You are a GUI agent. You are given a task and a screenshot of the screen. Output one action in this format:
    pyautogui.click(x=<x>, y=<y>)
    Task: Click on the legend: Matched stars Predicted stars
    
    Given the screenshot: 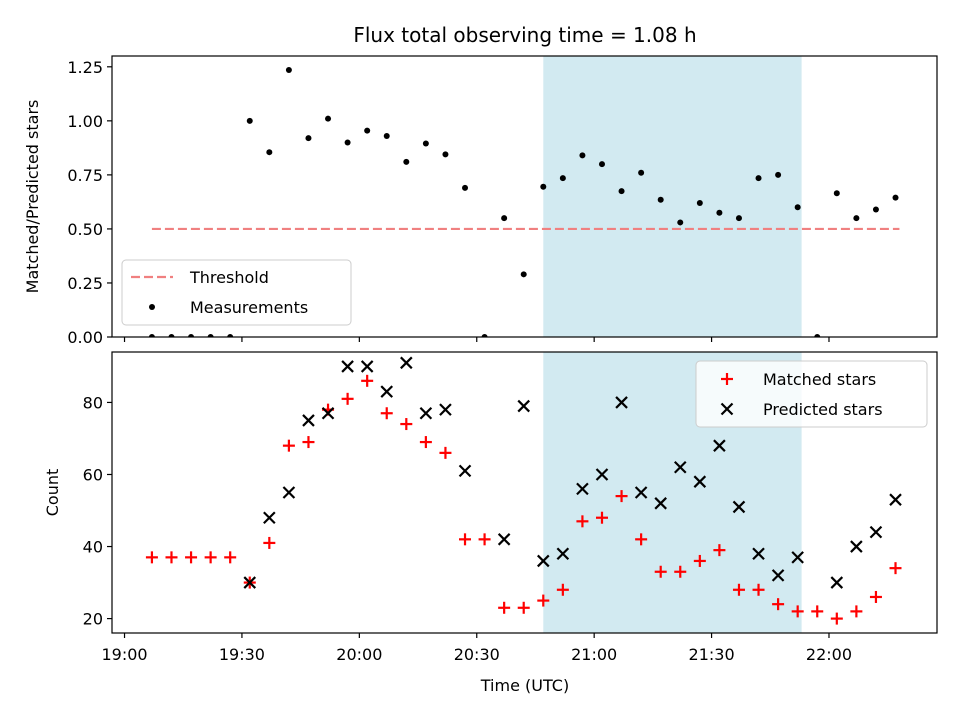 What is the action you would take?
    pyautogui.click(x=811, y=394)
    